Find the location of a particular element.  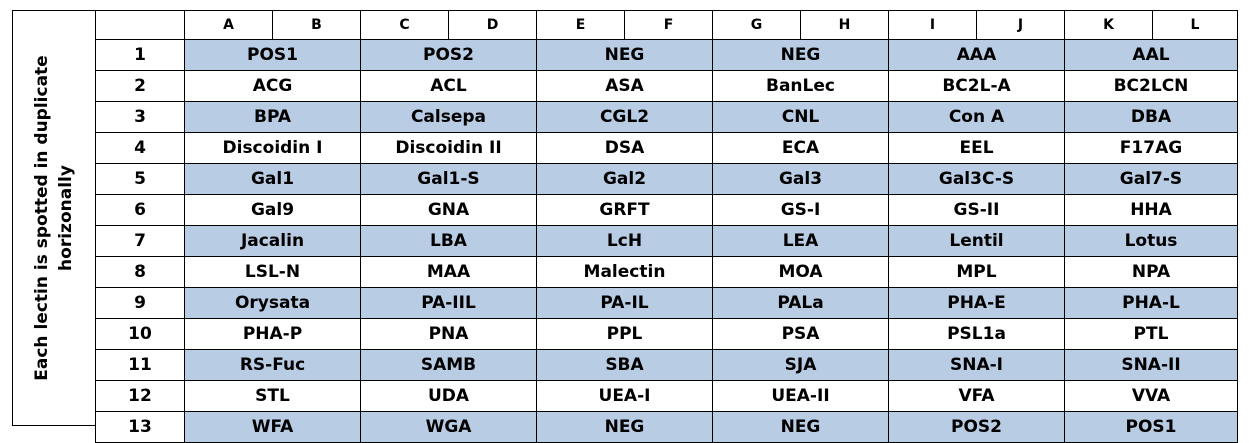

lectin-cell: Orysata is located at coordinates (272, 303).